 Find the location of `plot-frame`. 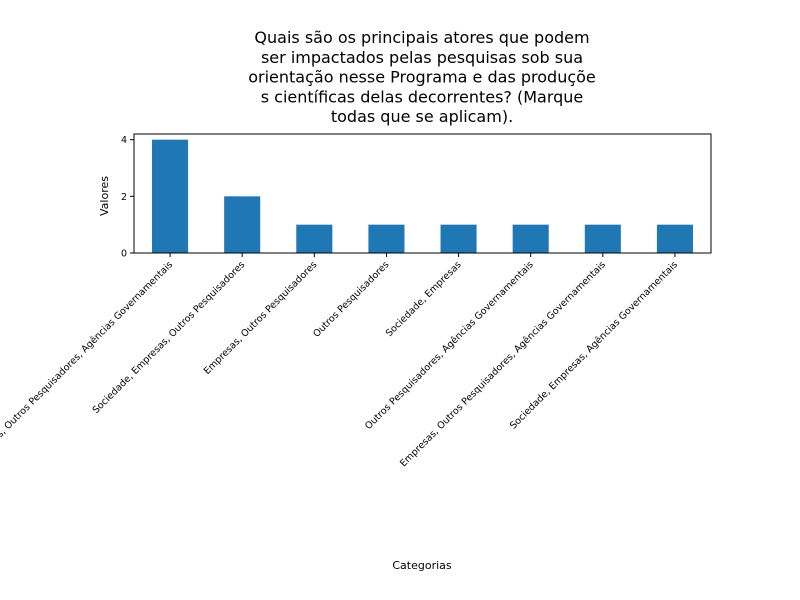

plot-frame is located at coordinates (422, 193).